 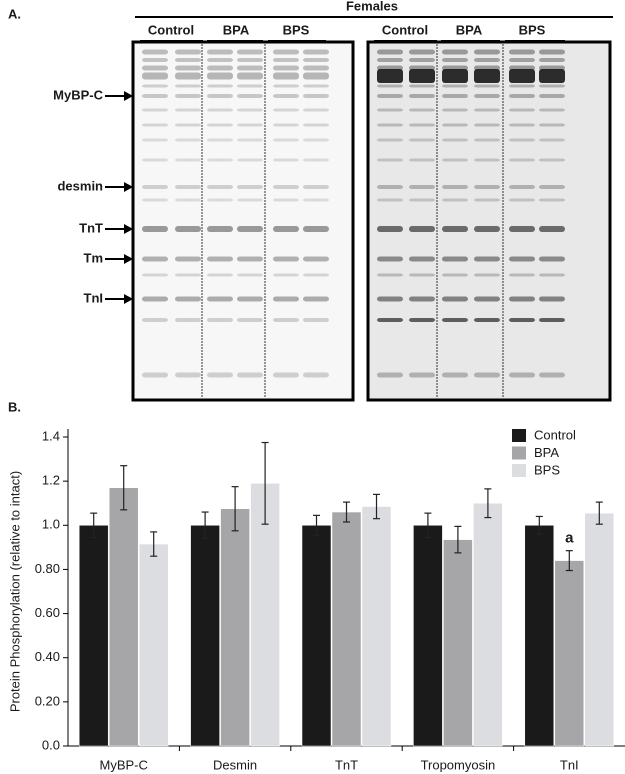 What do you see at coordinates (51, 435) in the screenshot?
I see `y-tick-label: 1.4` at bounding box center [51, 435].